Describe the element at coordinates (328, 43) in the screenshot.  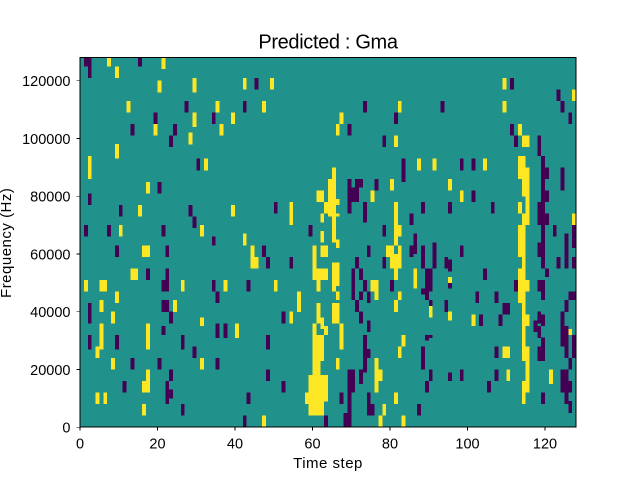
I see `svg-text: Predicted : Gma` at that location.